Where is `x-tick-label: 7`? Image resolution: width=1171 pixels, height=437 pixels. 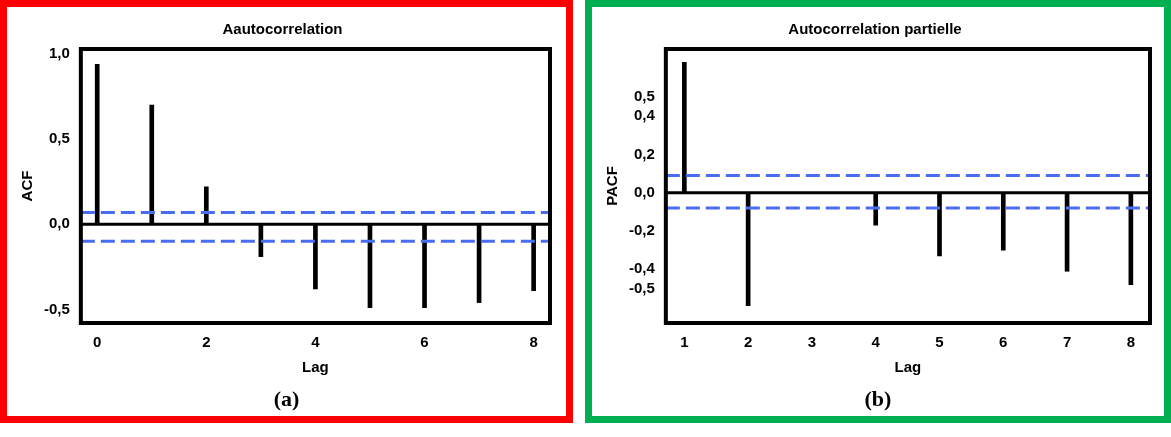 x-tick-label: 7 is located at coordinates (1067, 342).